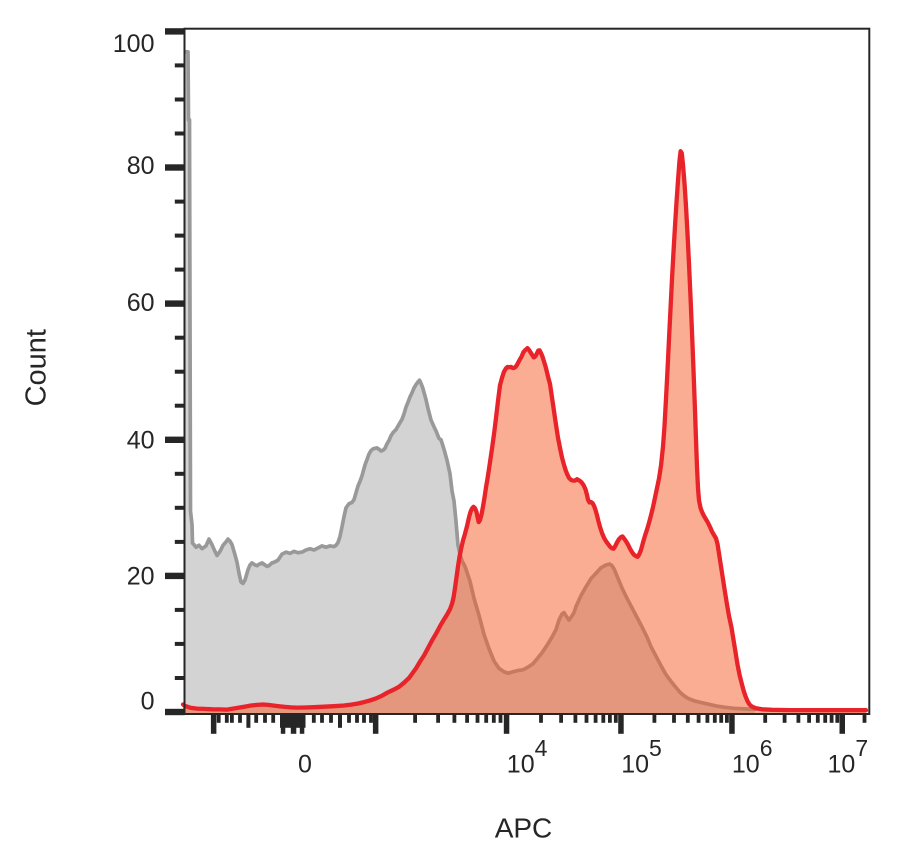  What do you see at coordinates (141, 441) in the screenshot?
I see `svg-text: 40` at bounding box center [141, 441].